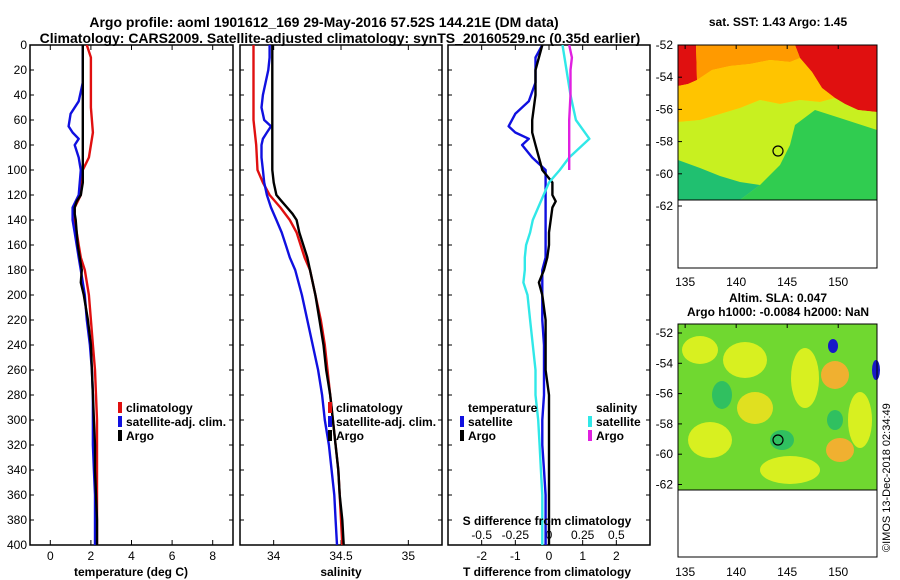  I want to click on depth-tick-label: 360, so click(17, 495).